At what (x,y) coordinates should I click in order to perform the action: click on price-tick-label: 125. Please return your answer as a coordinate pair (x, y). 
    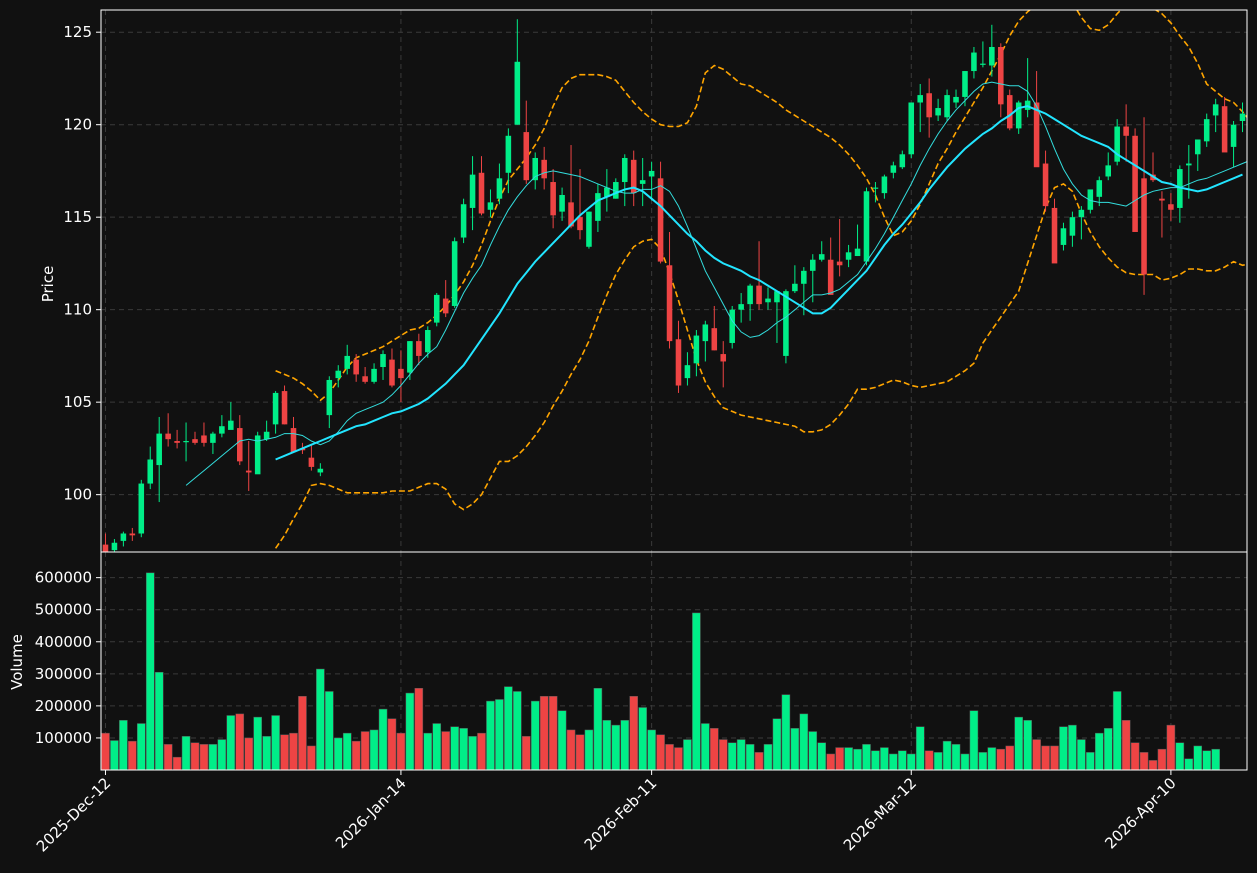
    Looking at the image, I should click on (77, 32).